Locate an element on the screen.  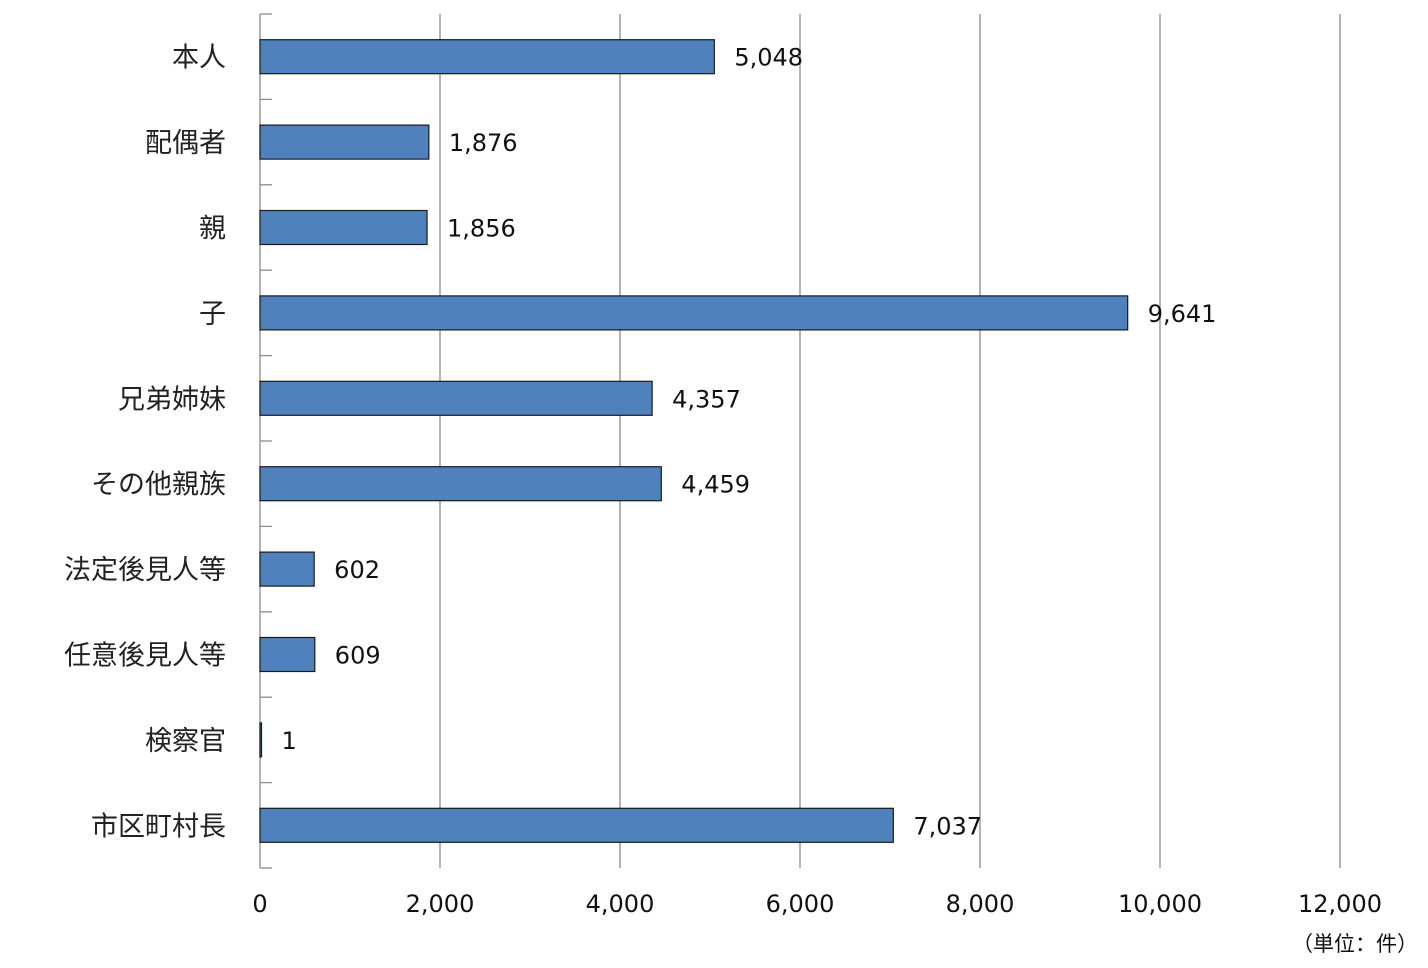
value-label: 602 is located at coordinates (357, 570).